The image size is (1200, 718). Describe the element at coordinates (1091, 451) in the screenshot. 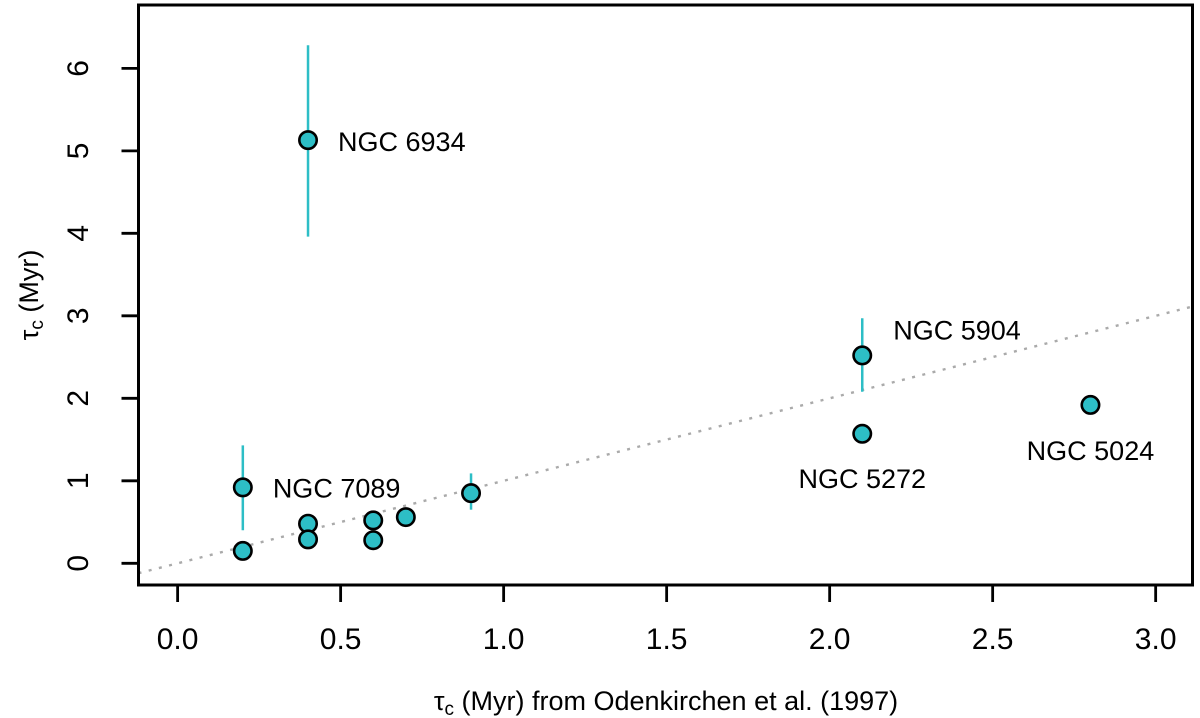

I see `point-label-ngc-5024: NGC 5024` at that location.